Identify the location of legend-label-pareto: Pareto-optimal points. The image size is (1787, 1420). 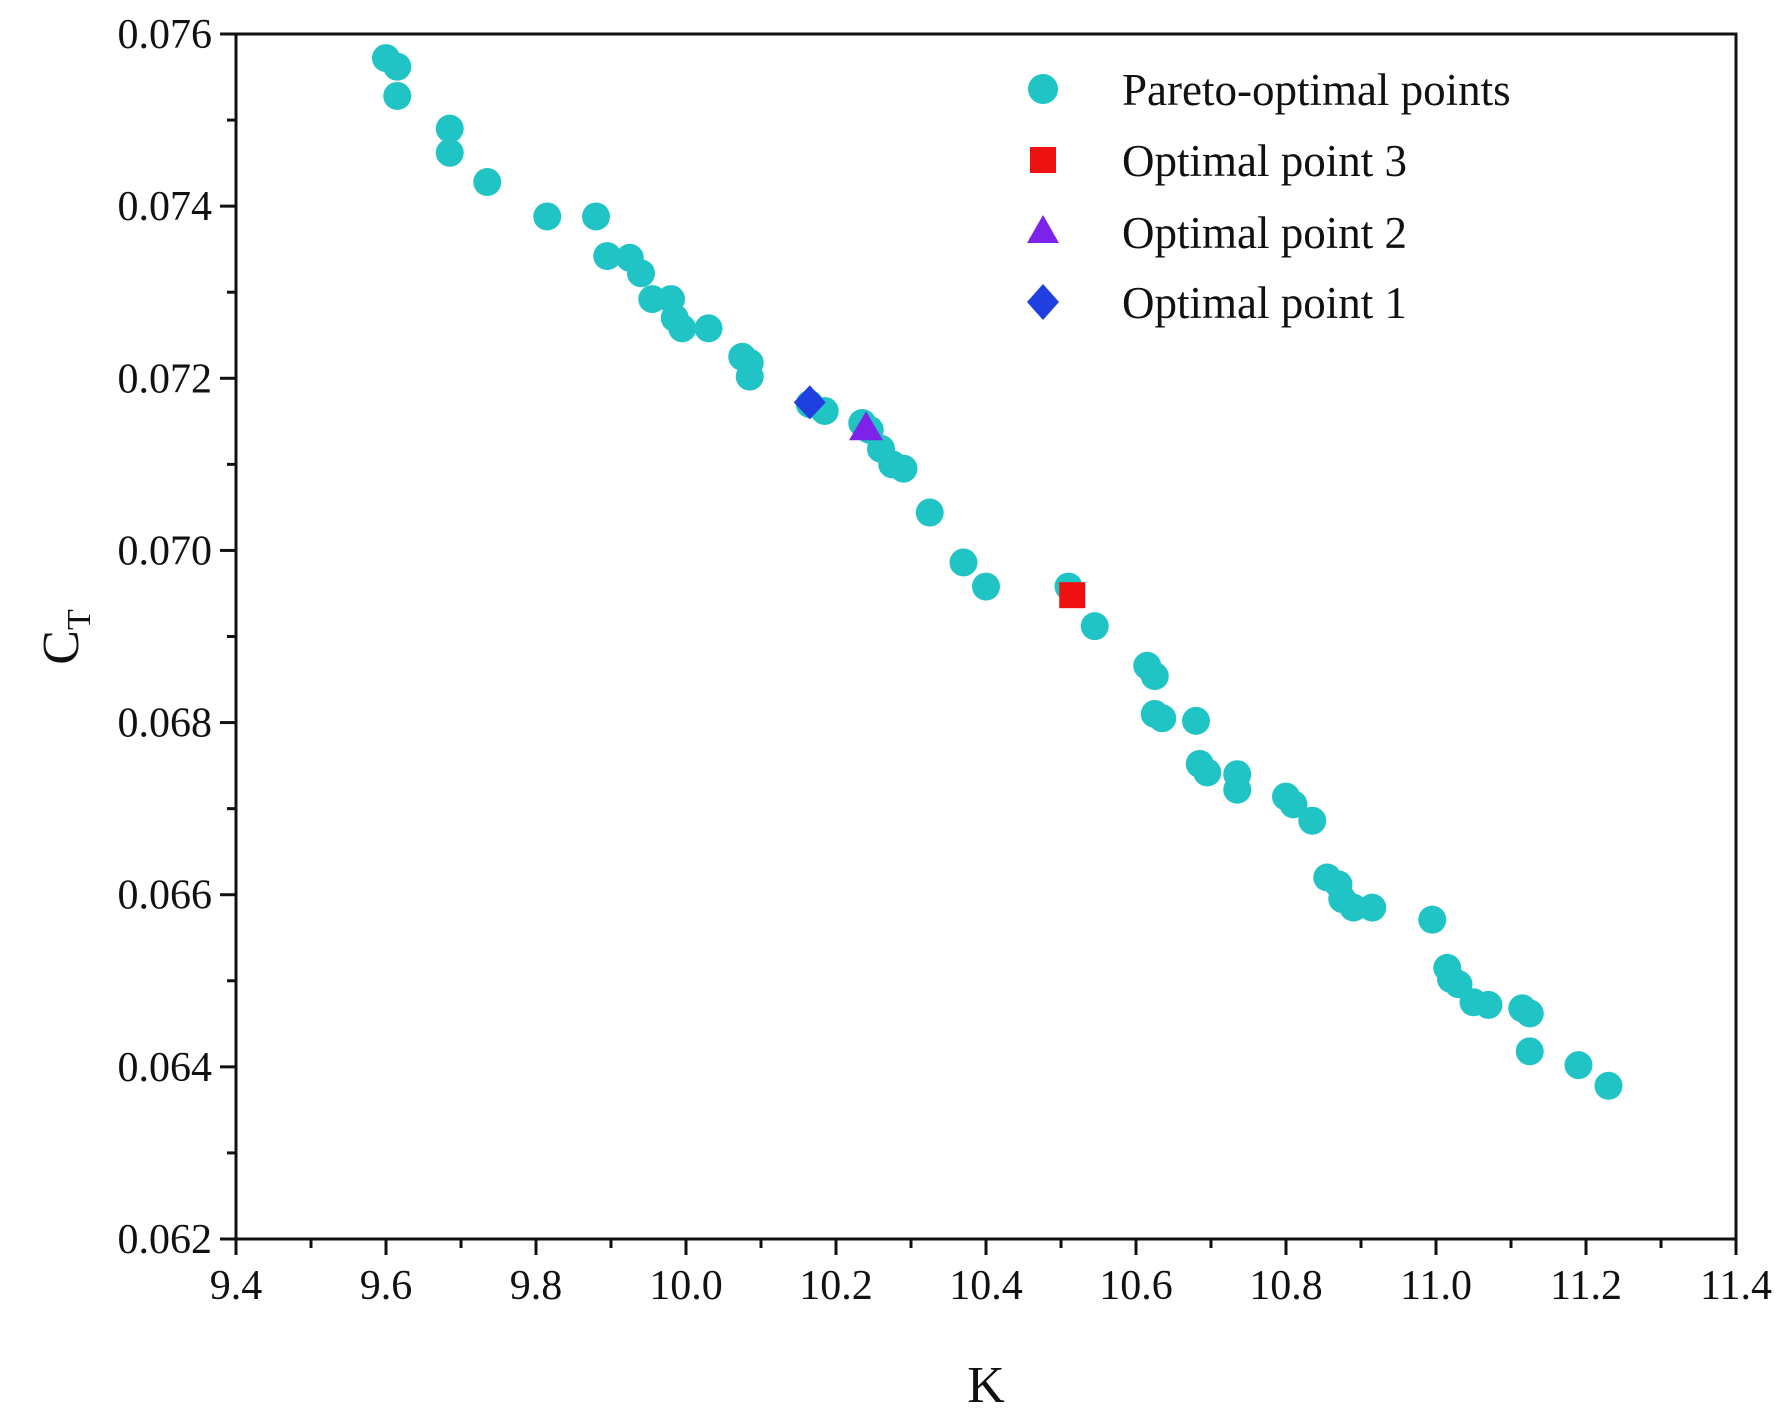
(1316, 90).